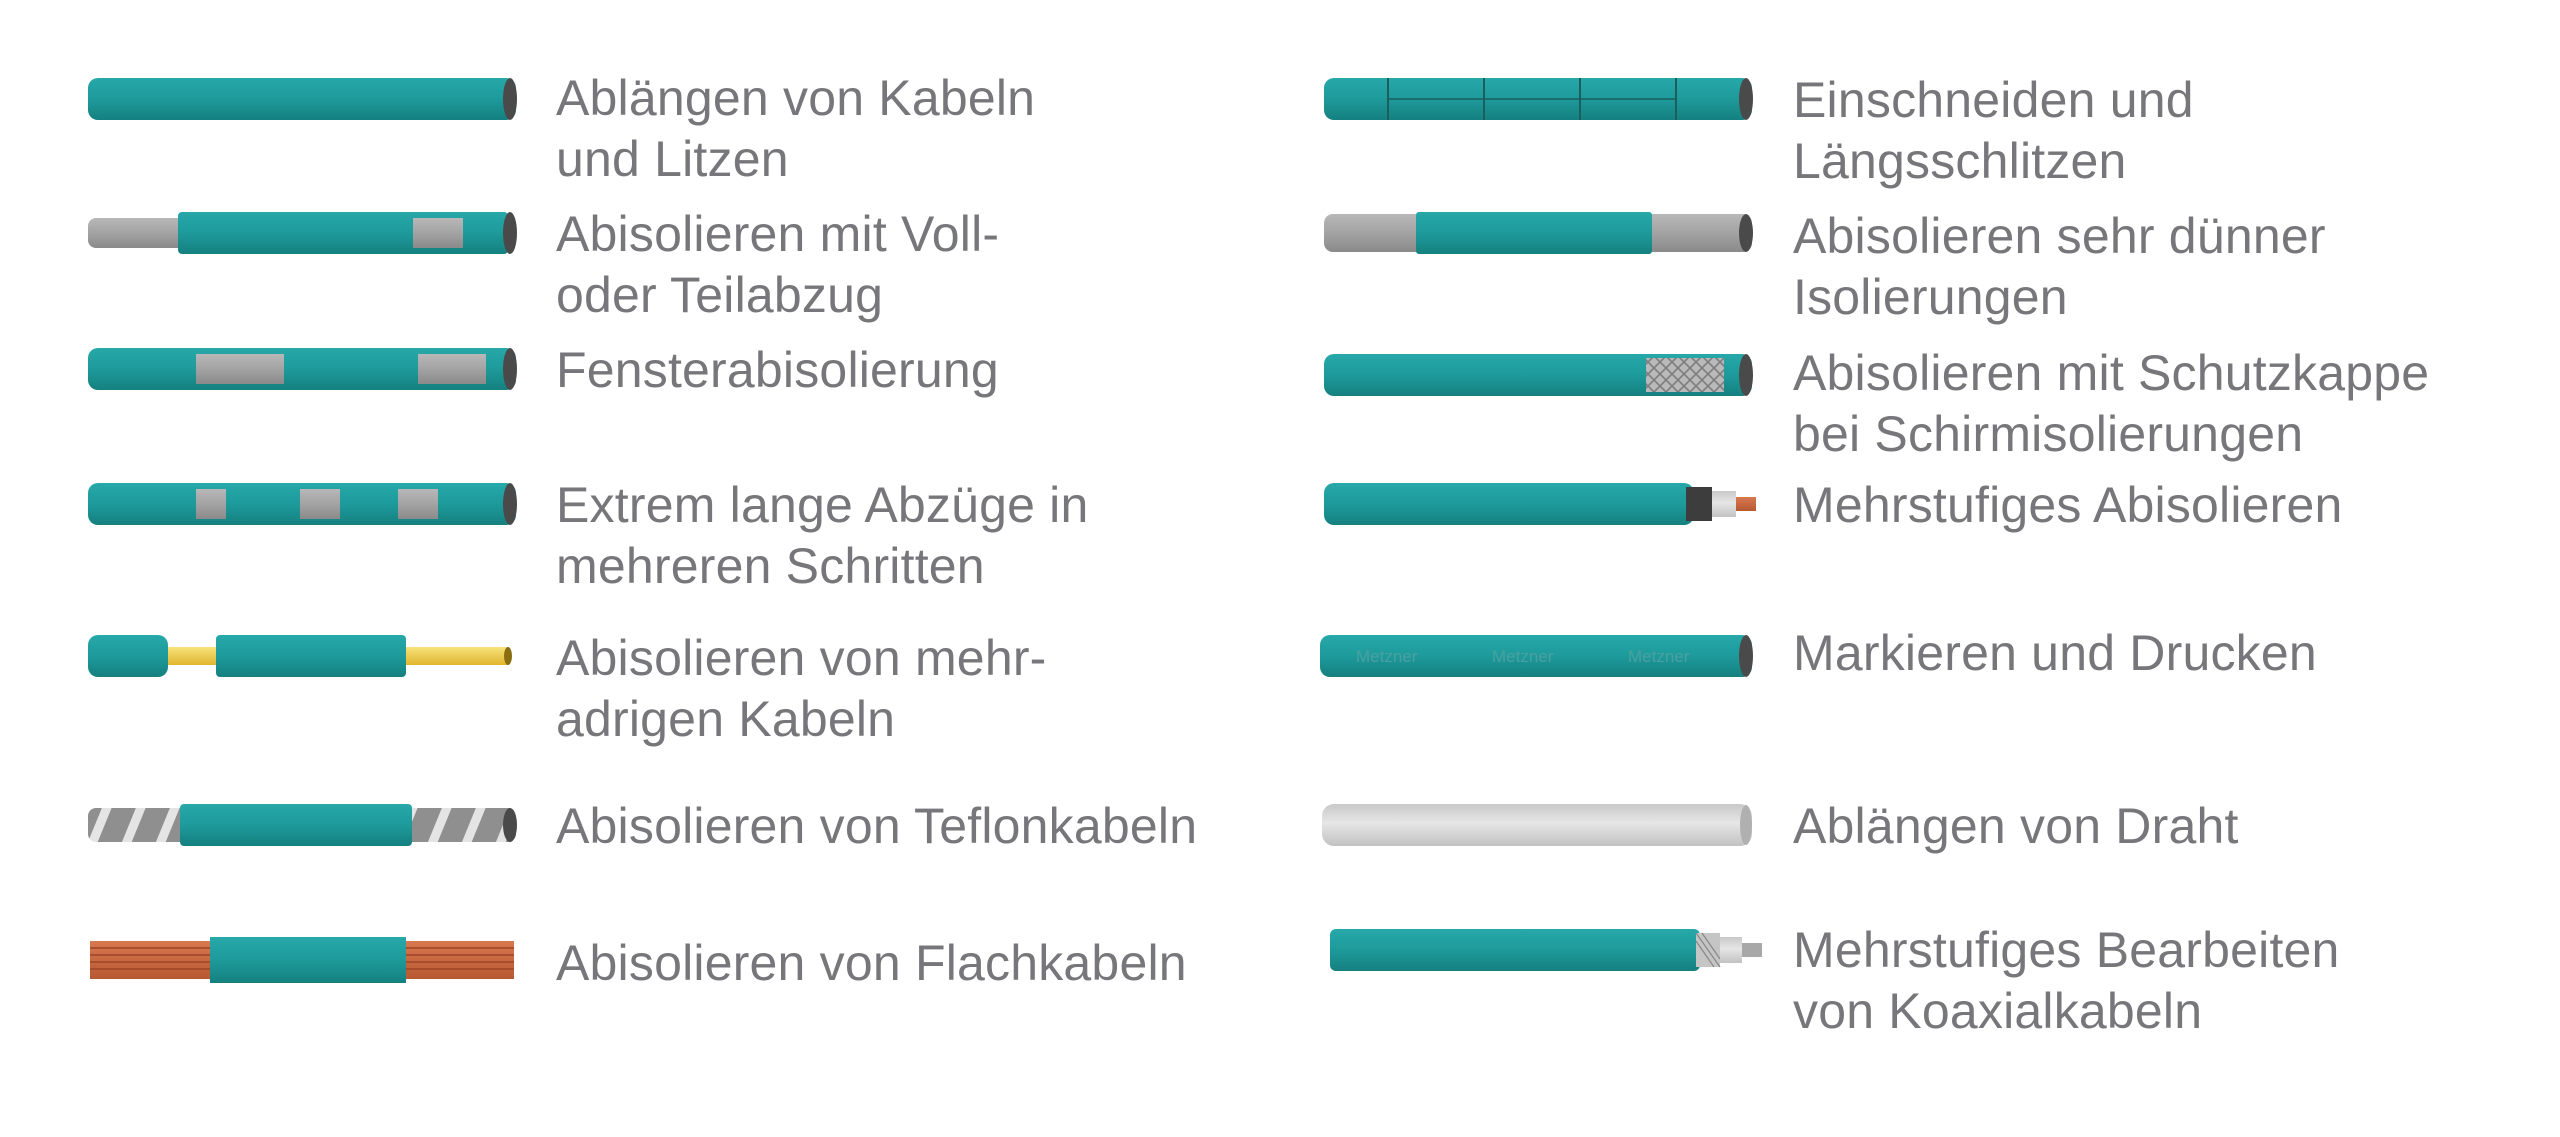 Image resolution: width=2560 pixels, height=1137 pixels. I want to click on label-full-partial-strip: Abisolieren mit Voll-oder Teilabzug, so click(778, 264).